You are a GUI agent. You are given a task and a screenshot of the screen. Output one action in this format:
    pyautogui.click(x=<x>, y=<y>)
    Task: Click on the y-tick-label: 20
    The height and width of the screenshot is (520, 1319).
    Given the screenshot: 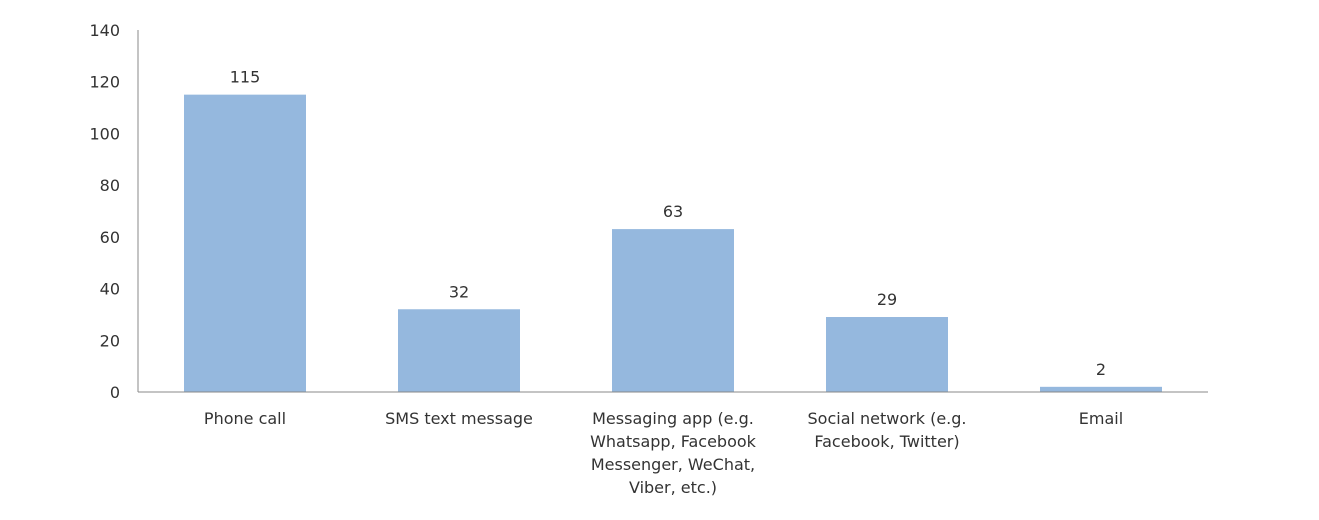 What is the action you would take?
    pyautogui.click(x=110, y=340)
    